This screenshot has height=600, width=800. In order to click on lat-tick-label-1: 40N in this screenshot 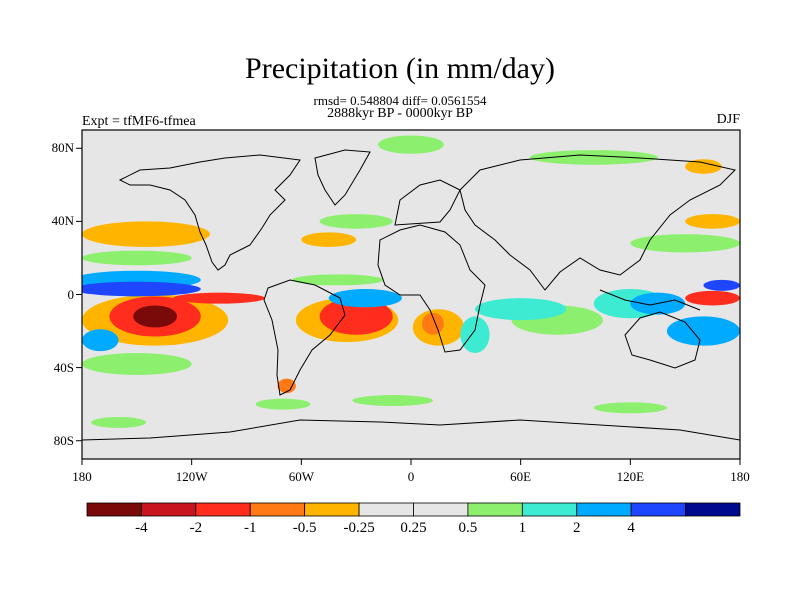, I will do `click(62, 221)`.